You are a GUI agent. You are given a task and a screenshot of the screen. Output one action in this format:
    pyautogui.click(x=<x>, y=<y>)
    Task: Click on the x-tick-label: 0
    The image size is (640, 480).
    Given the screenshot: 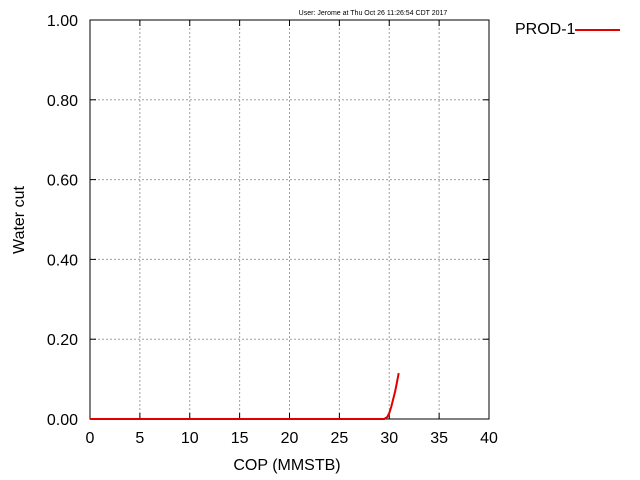 What is the action you would take?
    pyautogui.click(x=90, y=438)
    